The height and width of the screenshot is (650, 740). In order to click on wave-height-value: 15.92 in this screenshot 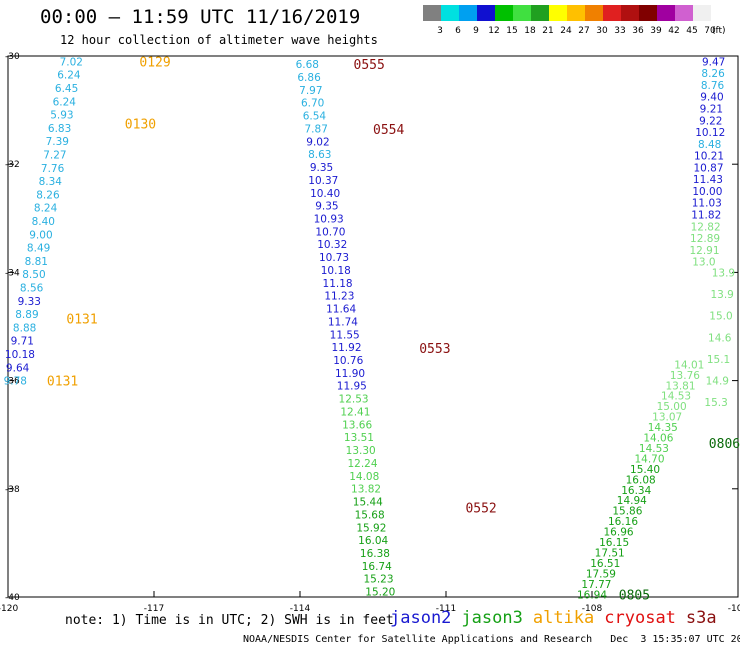, I will do `click(371, 528)`.